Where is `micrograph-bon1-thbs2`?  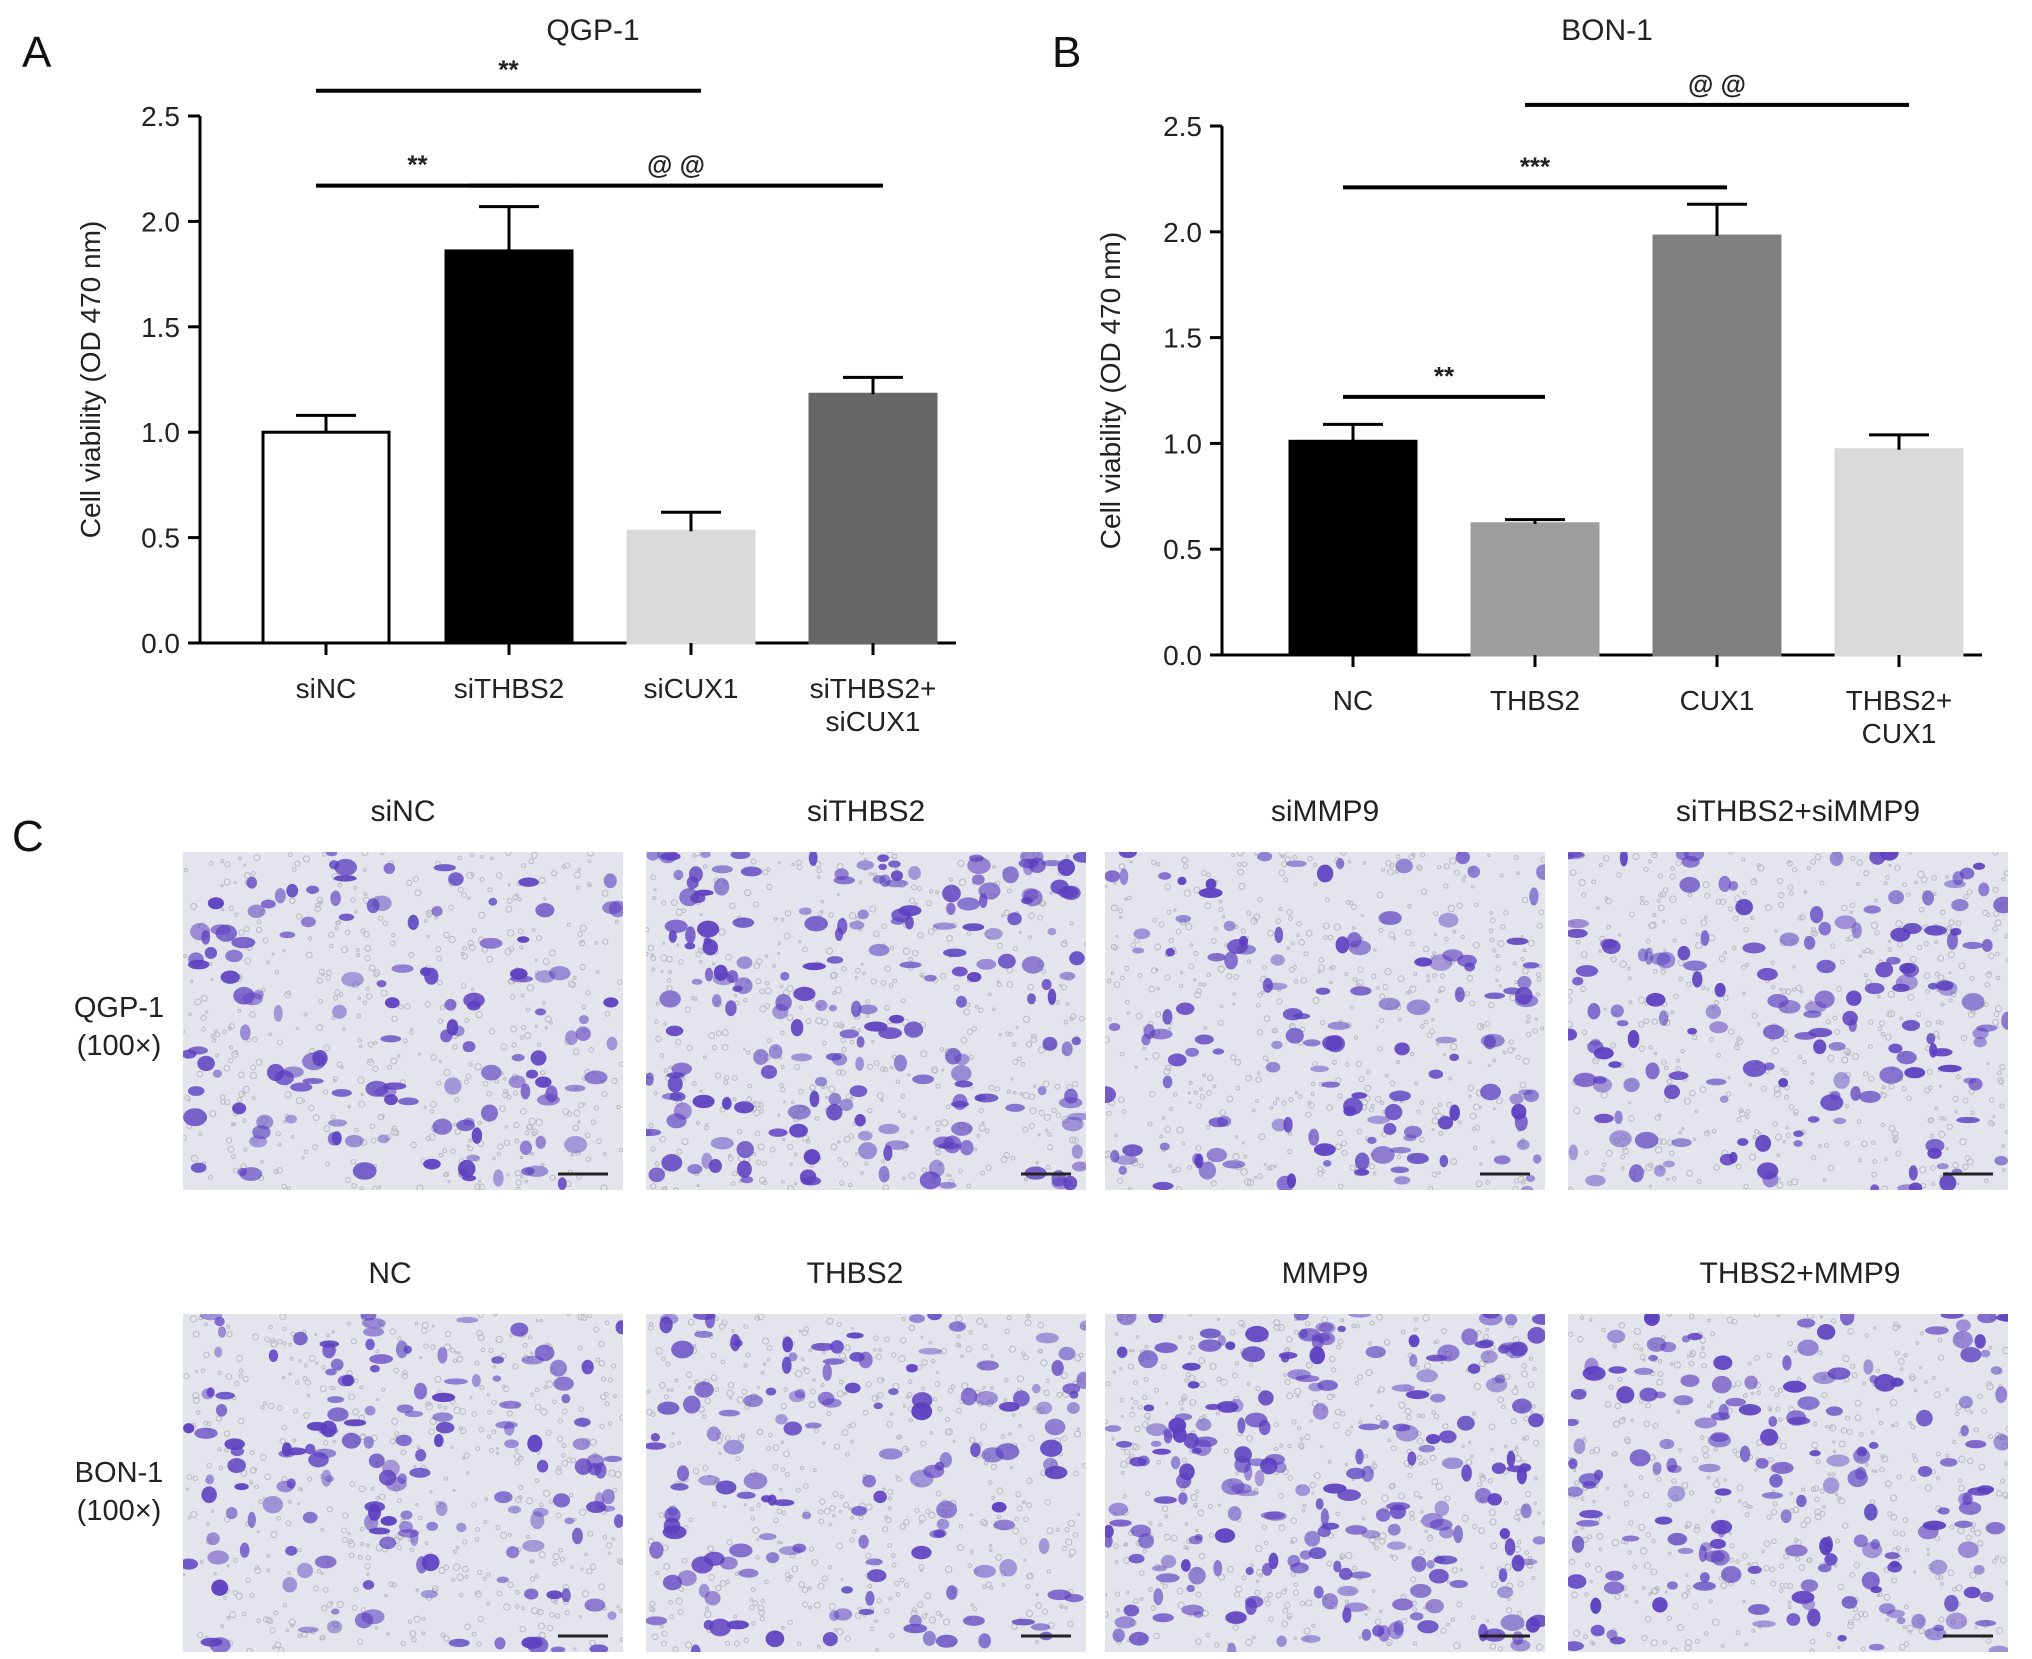 micrograph-bon1-thbs2 is located at coordinates (866, 1483).